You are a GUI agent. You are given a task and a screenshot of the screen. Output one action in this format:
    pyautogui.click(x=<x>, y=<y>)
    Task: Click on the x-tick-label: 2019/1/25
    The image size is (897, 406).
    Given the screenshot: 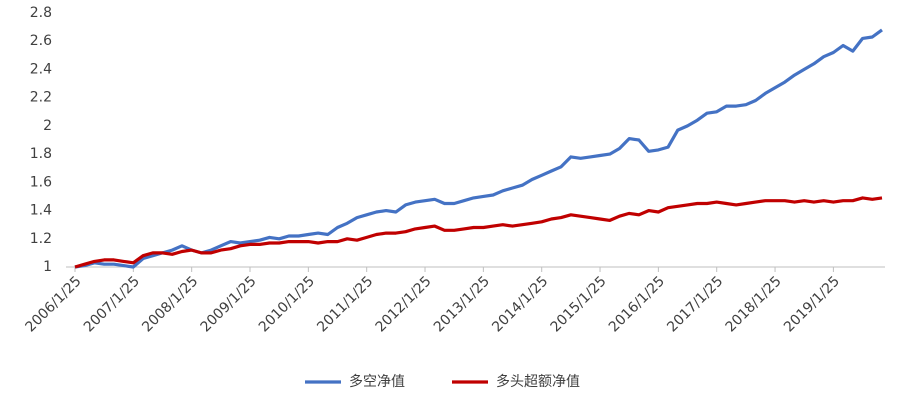 What is the action you would take?
    pyautogui.click(x=812, y=304)
    